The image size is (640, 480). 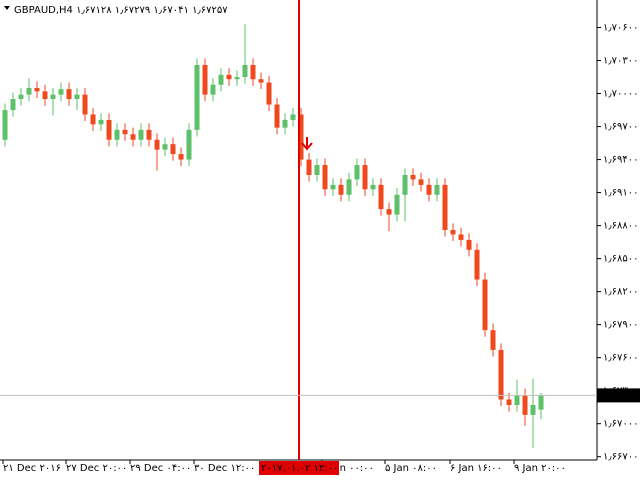 What do you see at coordinates (620, 193) in the screenshot?
I see `y-tick-label: ۱٫۶۹۱۰۰` at bounding box center [620, 193].